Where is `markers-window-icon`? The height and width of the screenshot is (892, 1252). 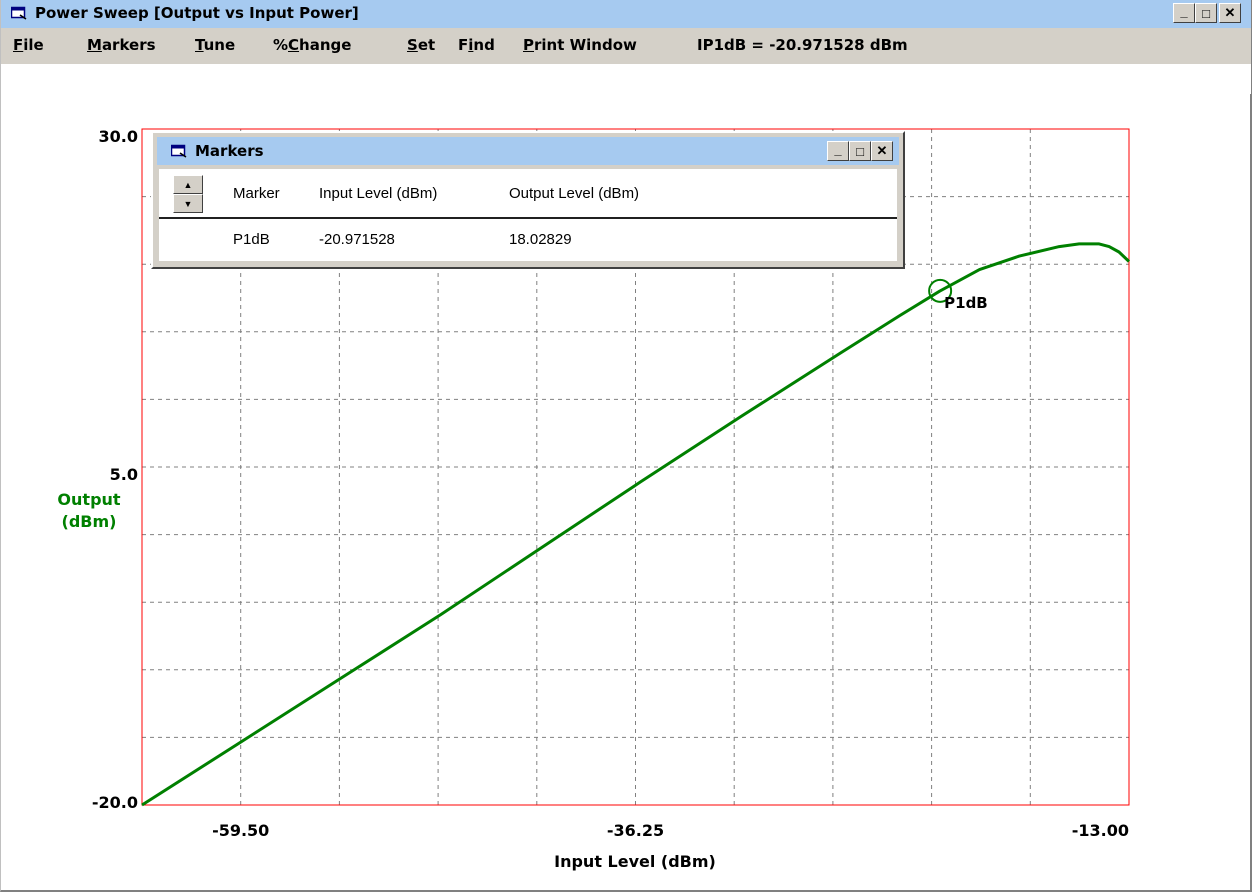
markers-window-icon is located at coordinates (179, 151).